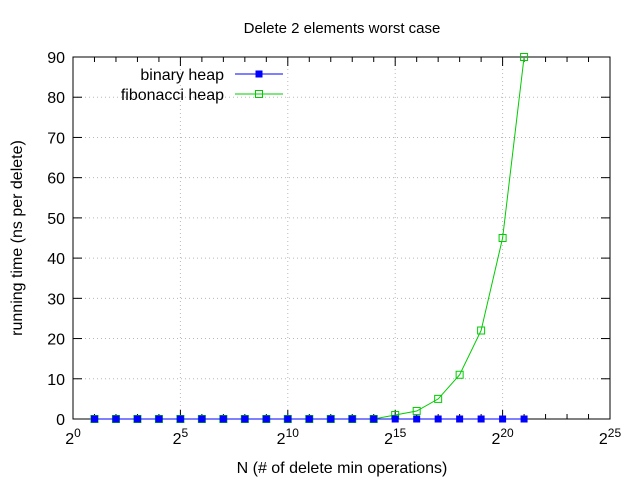 The image size is (640, 480). I want to click on legend-label: binary heap, so click(182, 75).